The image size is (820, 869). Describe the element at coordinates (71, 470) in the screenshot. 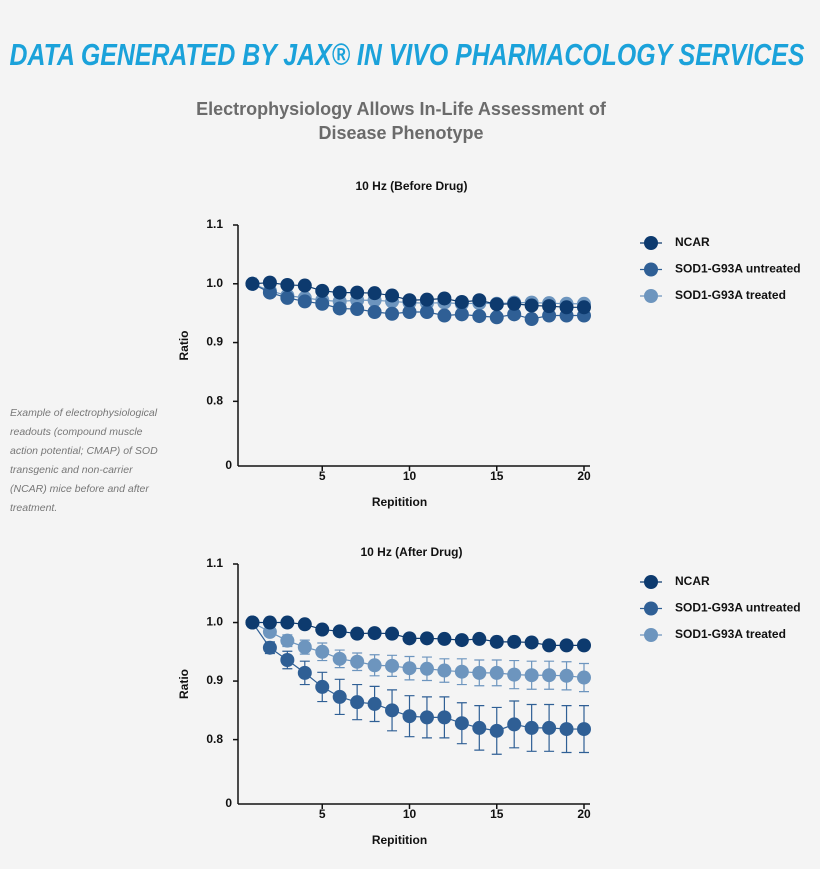

I see `caption: transgenic and non-carrier` at that location.